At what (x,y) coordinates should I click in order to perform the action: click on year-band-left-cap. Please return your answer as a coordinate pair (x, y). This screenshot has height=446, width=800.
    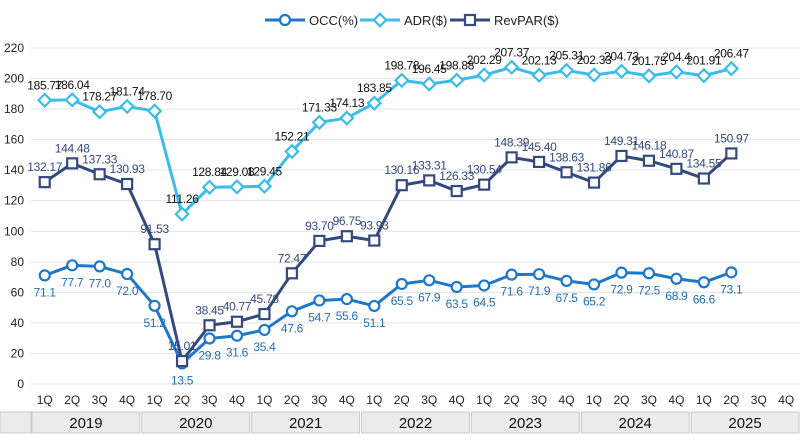
    Looking at the image, I should click on (16, 422).